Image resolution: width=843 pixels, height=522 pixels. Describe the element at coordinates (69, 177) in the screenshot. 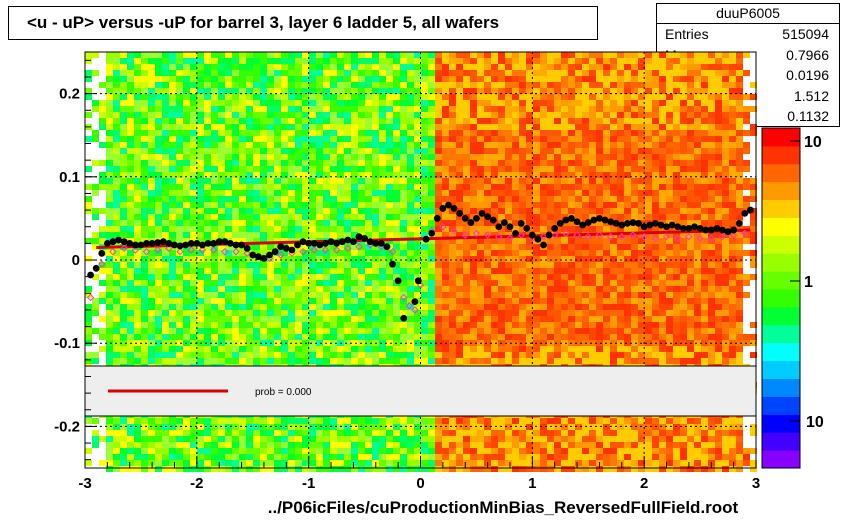

I see `y-tick-label: 0.1` at that location.